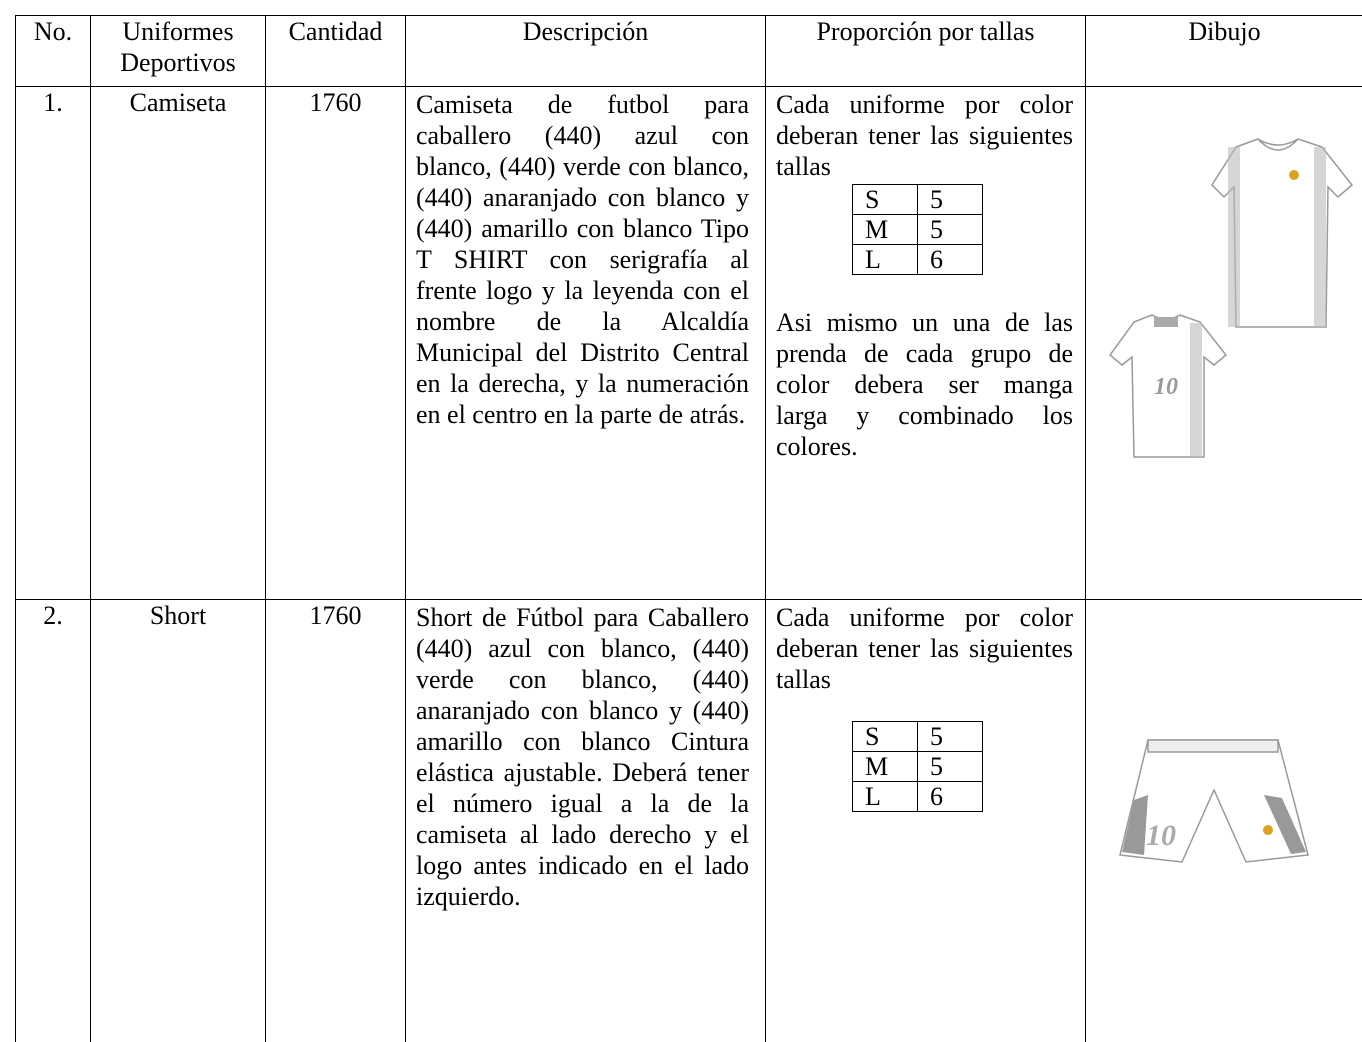 This screenshot has height=1042, width=1362. What do you see at coordinates (178, 51) in the screenshot?
I see `header-cell: Uniformes Deportivos` at bounding box center [178, 51].